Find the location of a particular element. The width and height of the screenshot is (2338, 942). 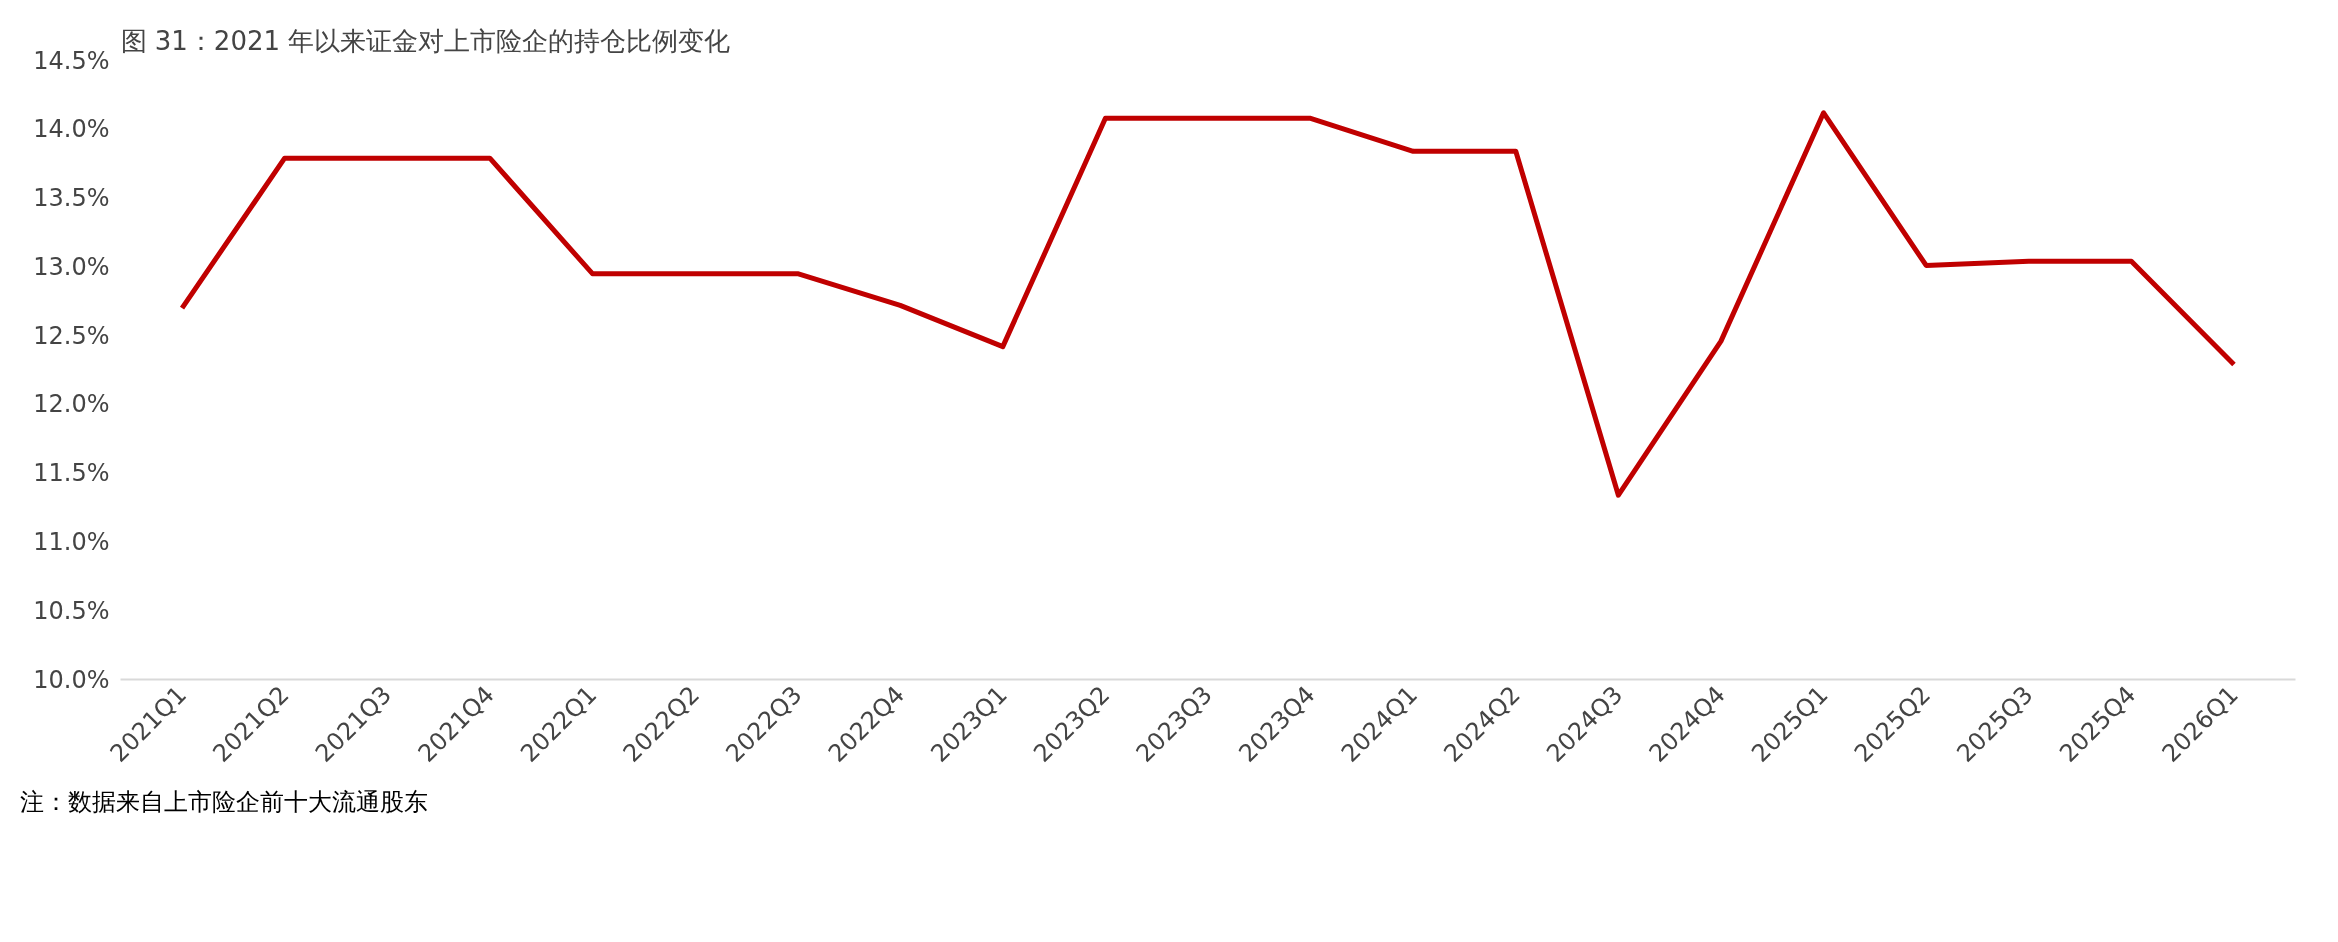

y-tick-label: 11.5% is located at coordinates (71, 473).